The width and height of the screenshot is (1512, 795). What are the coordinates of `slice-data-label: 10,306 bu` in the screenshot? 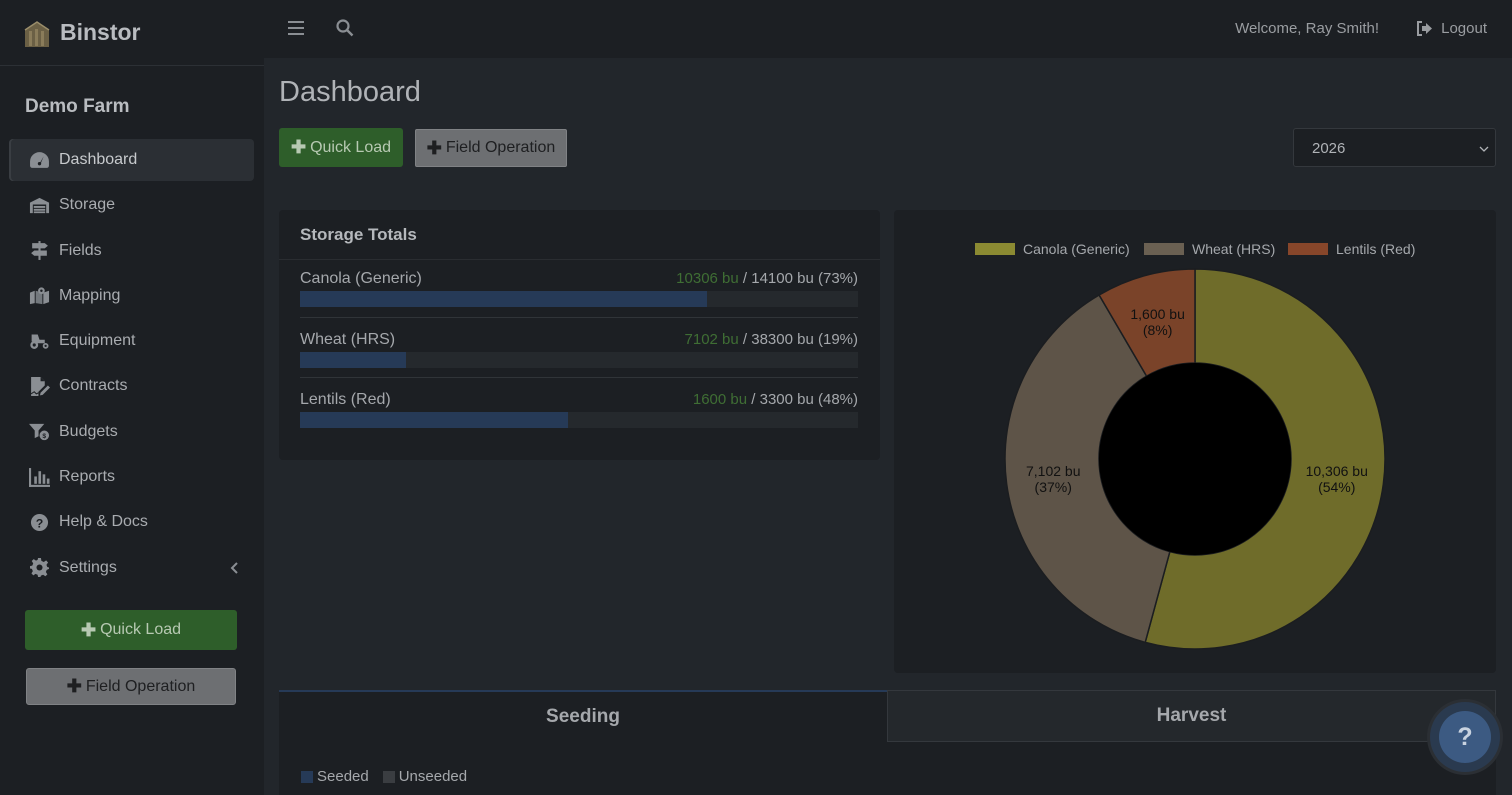 It's located at (1337, 471).